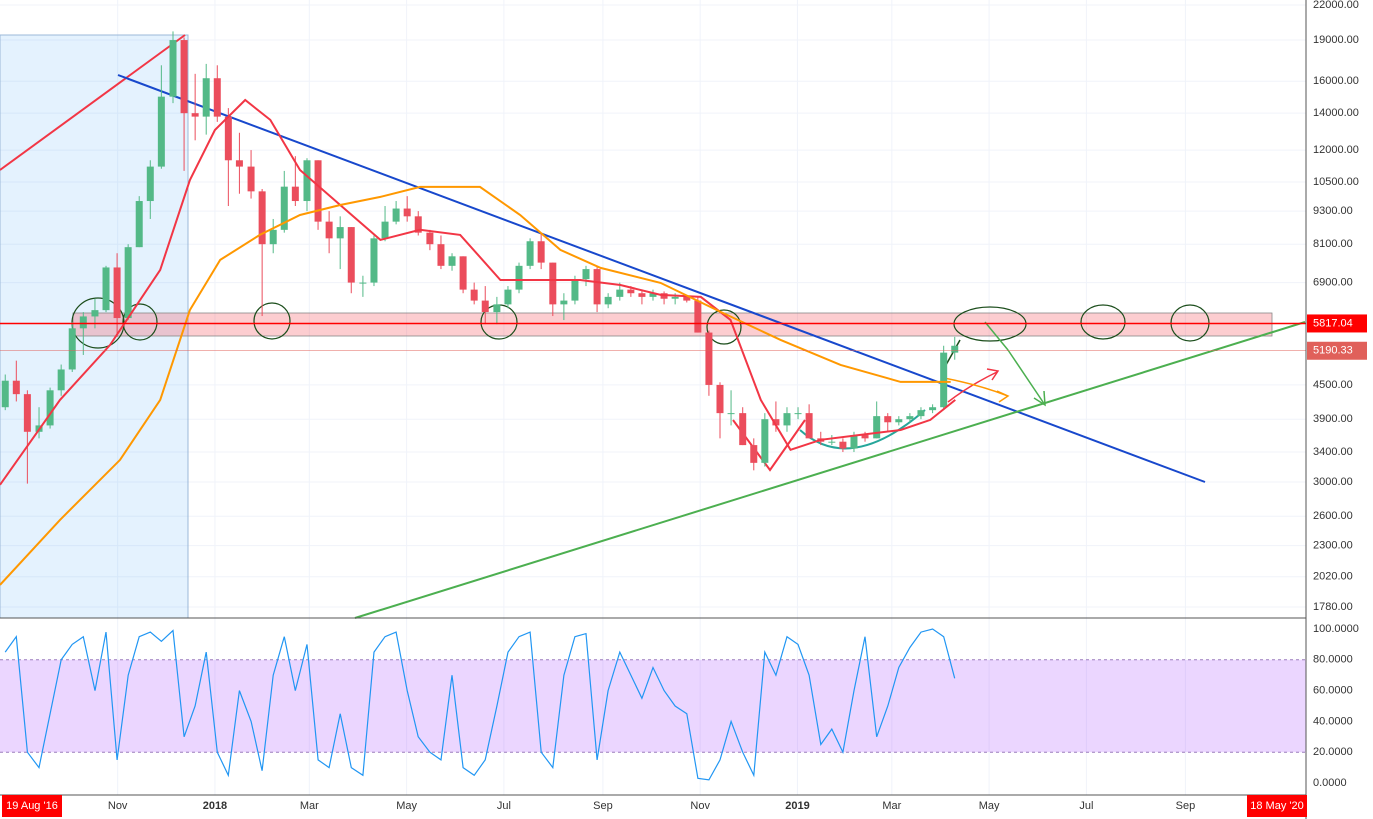  Describe the element at coordinates (1333, 752) in the screenshot. I see `stoch-tick-label: 20.0000` at that location.